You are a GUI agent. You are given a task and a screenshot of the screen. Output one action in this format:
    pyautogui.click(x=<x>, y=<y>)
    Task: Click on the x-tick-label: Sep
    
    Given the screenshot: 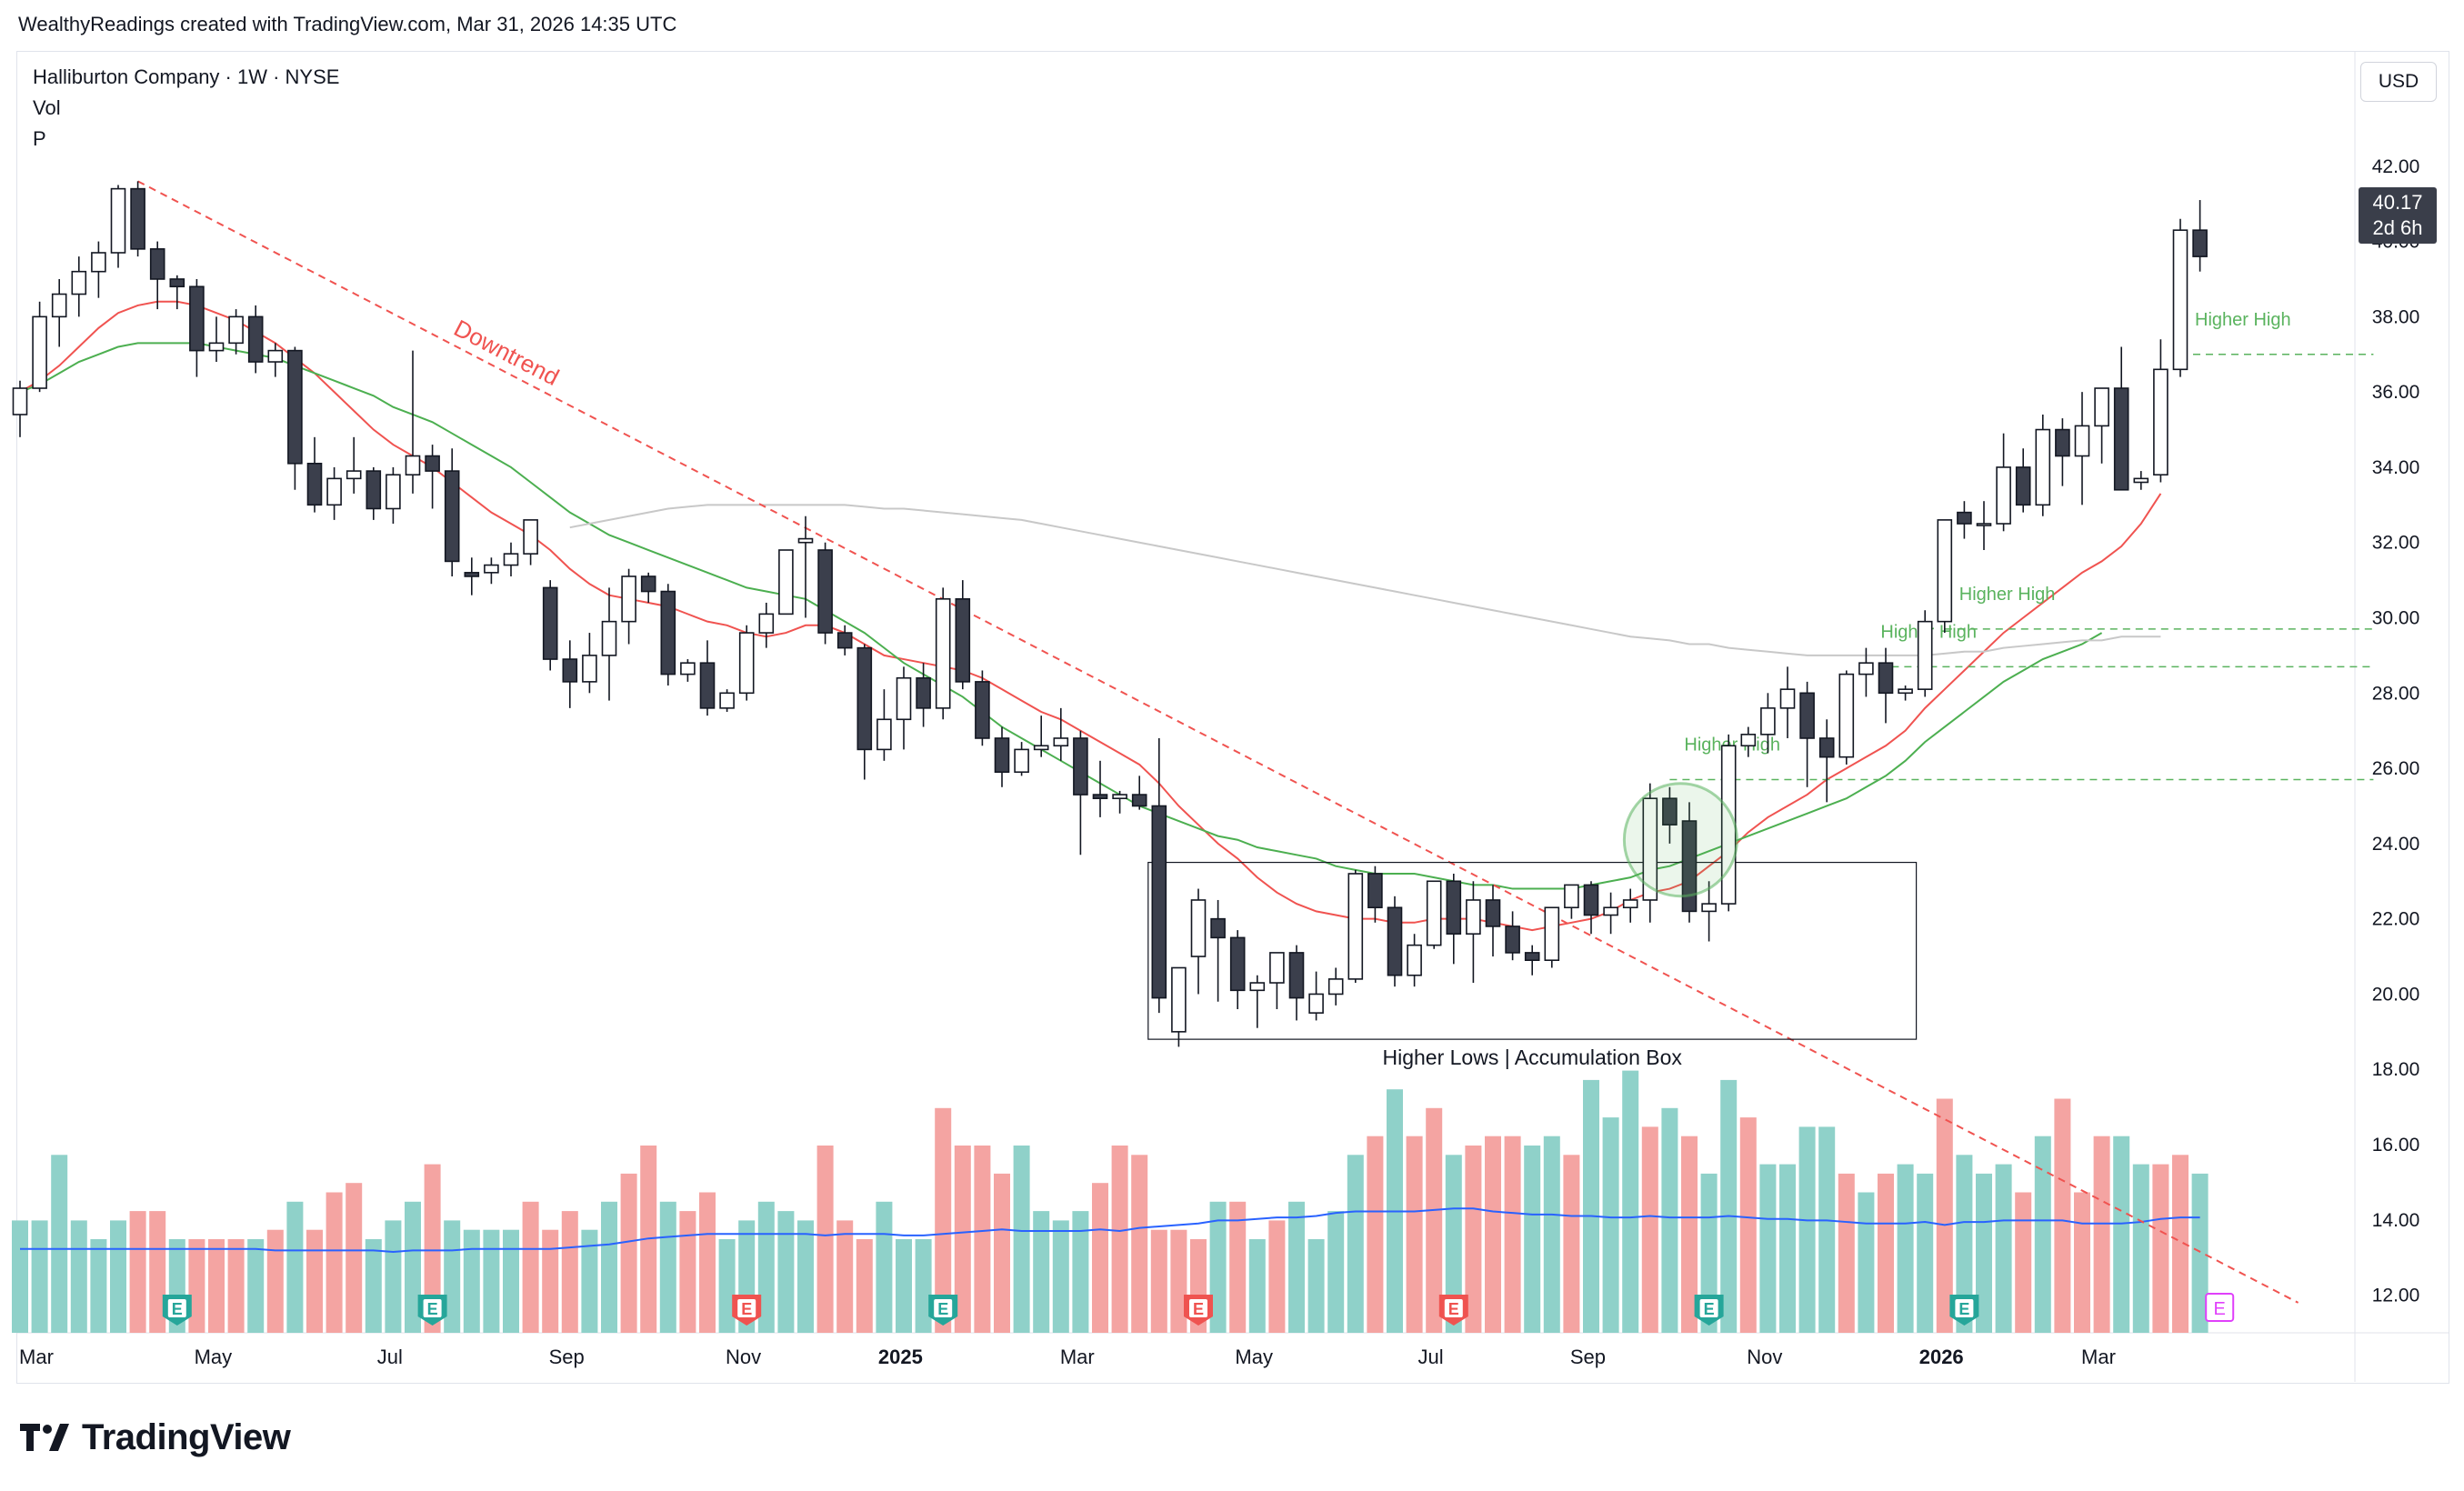 What is the action you would take?
    pyautogui.click(x=567, y=1357)
    